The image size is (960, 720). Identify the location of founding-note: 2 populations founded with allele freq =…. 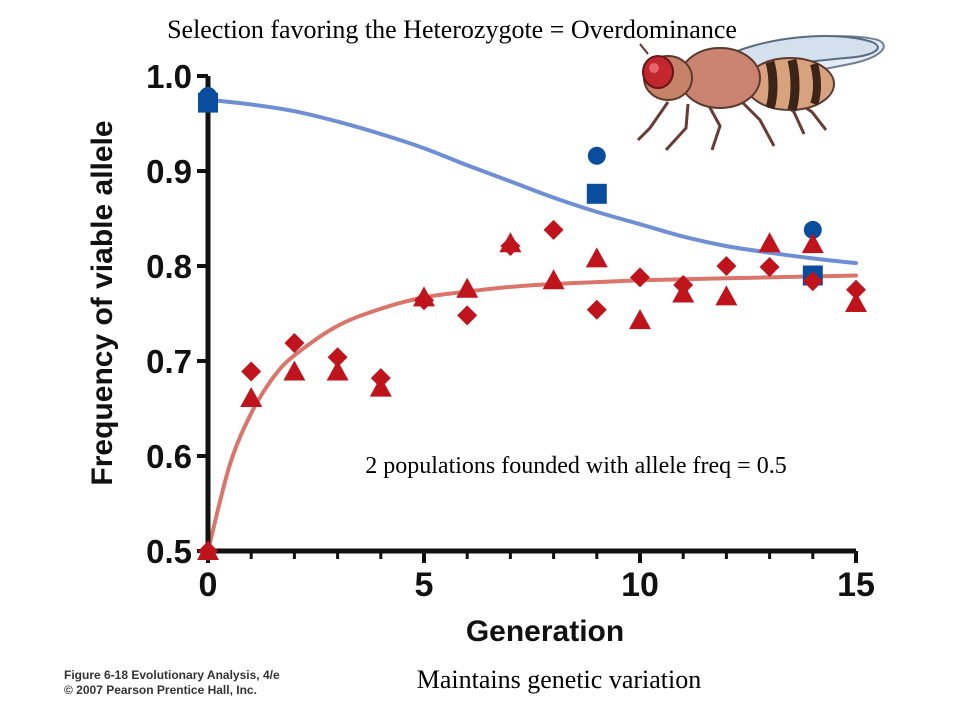
(575, 466).